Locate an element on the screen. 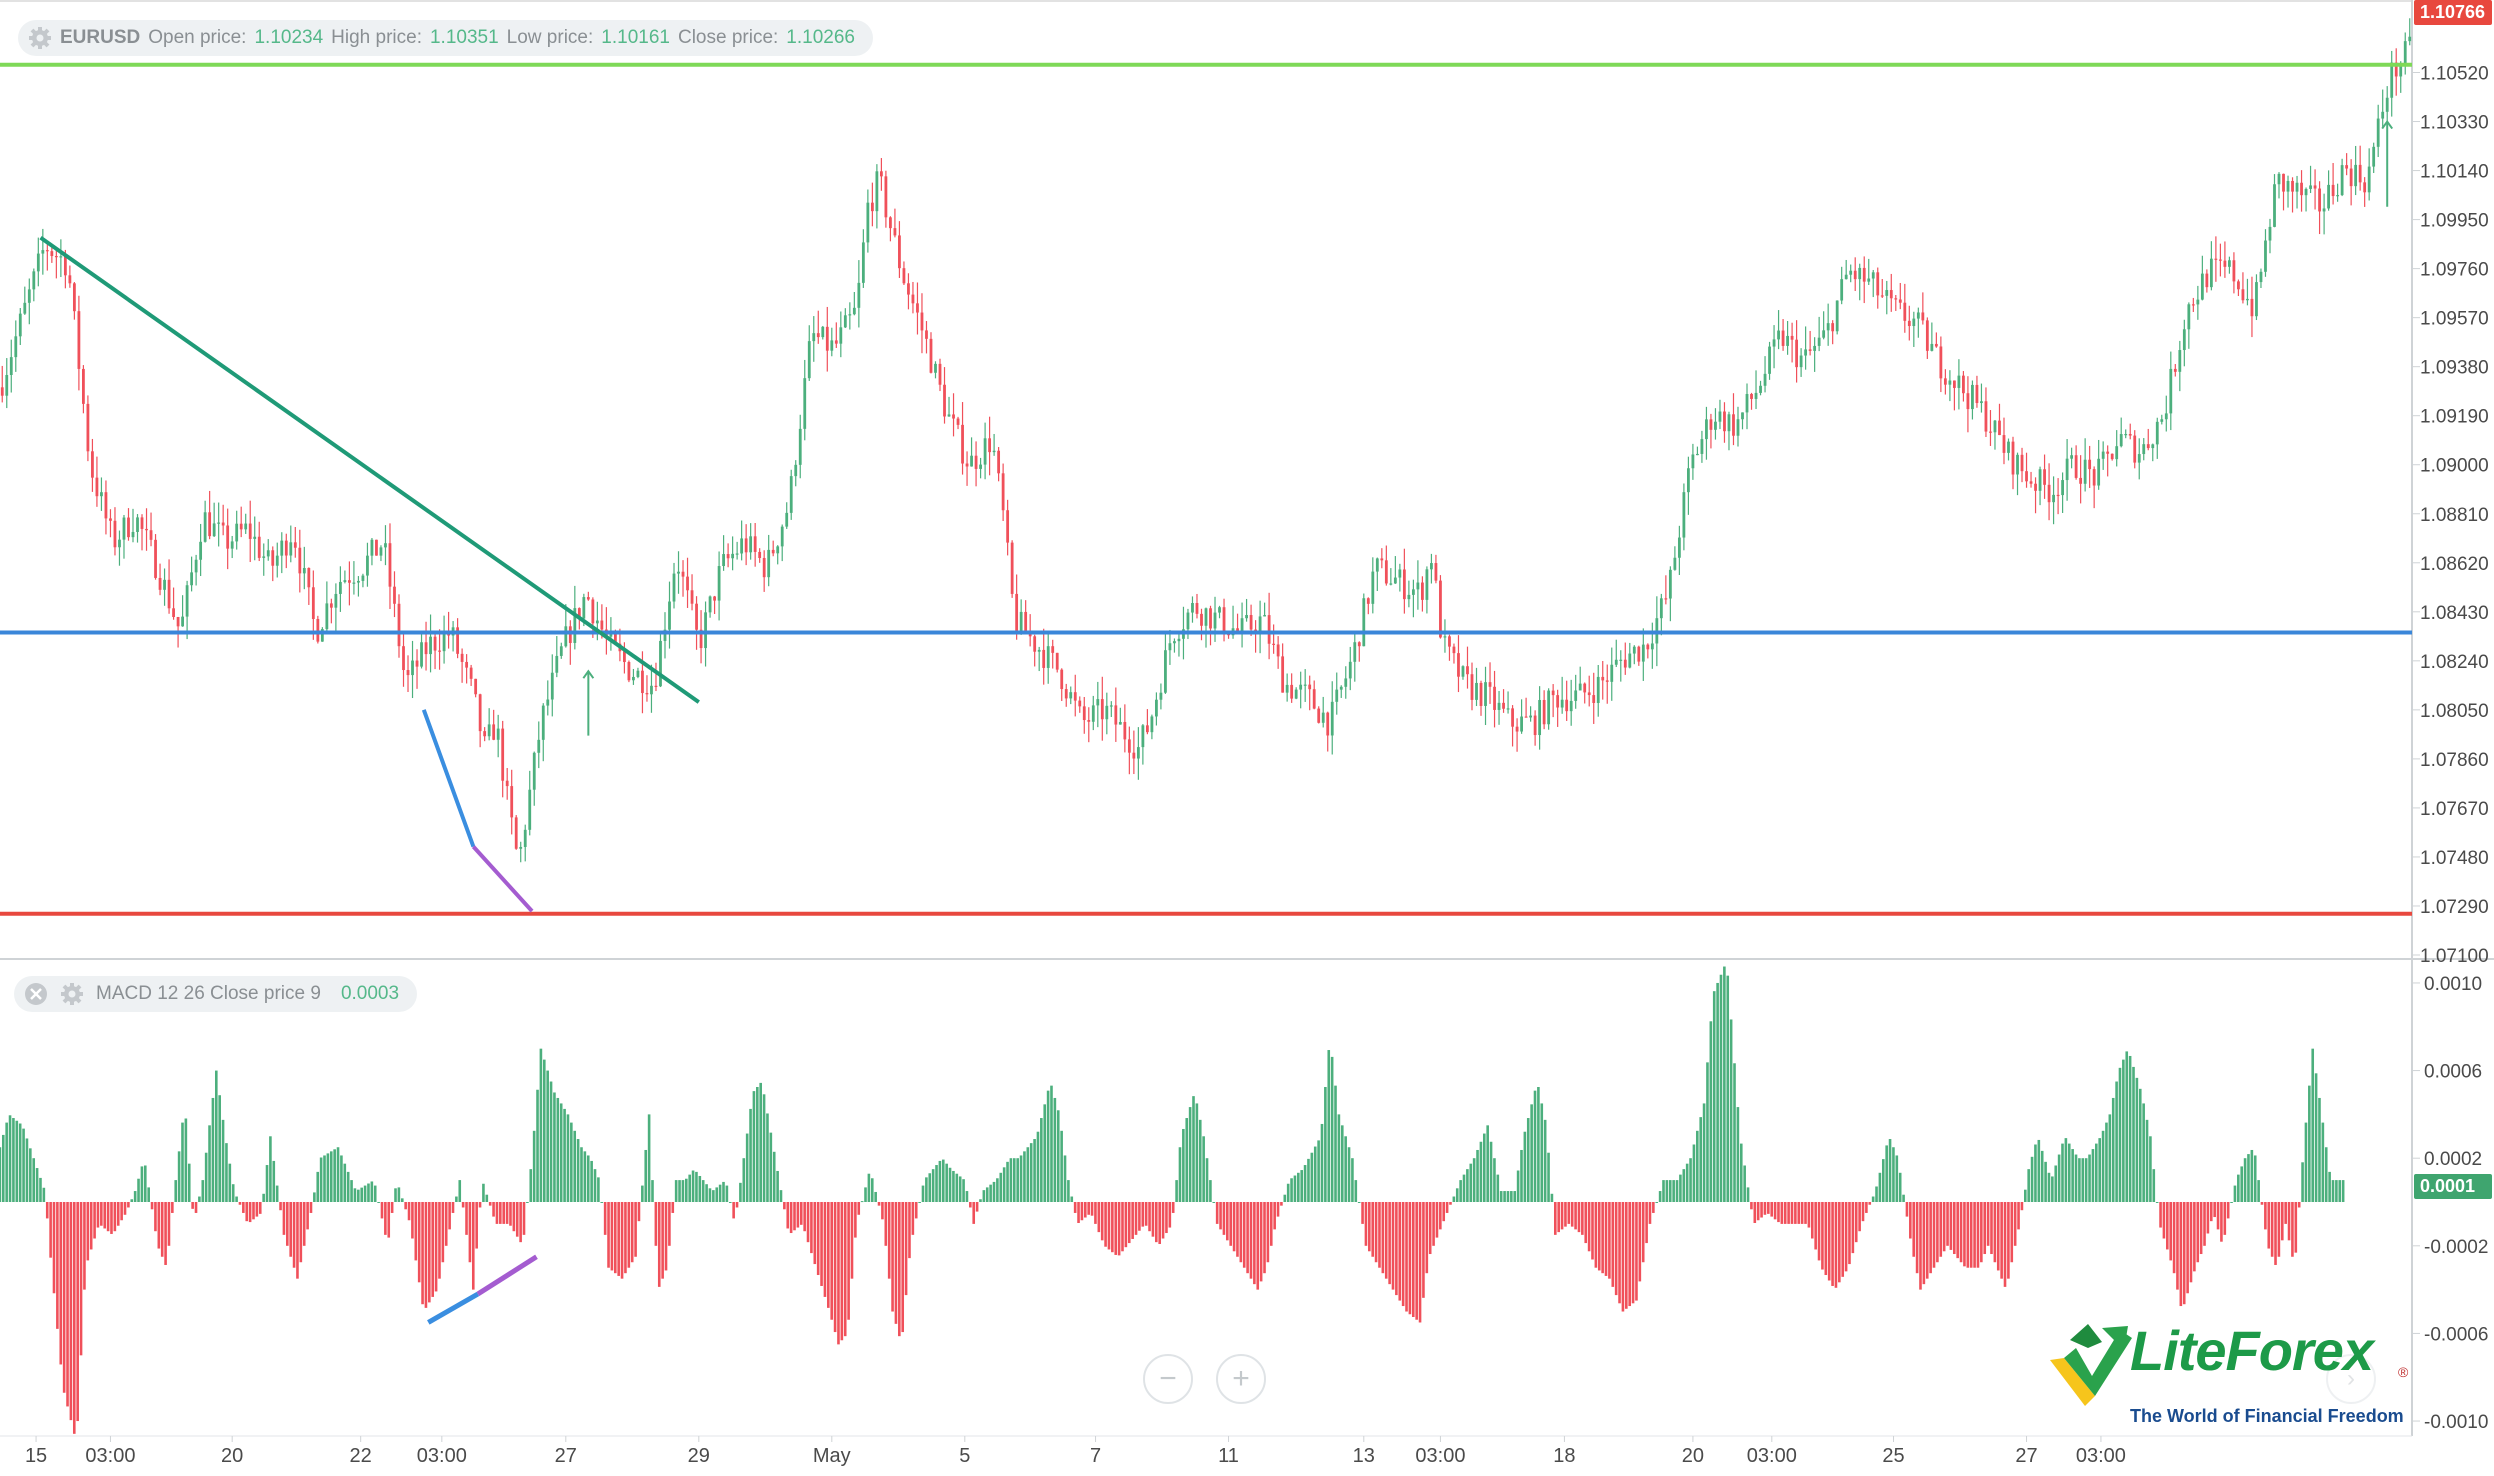 This screenshot has width=2494, height=1476. zoom-out-button: − is located at coordinates (1168, 1379).